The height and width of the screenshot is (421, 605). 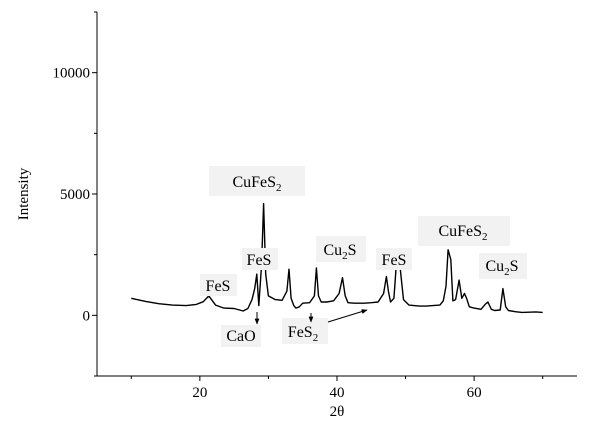 I want to click on x-axis-title: 2θ, so click(x=337, y=412).